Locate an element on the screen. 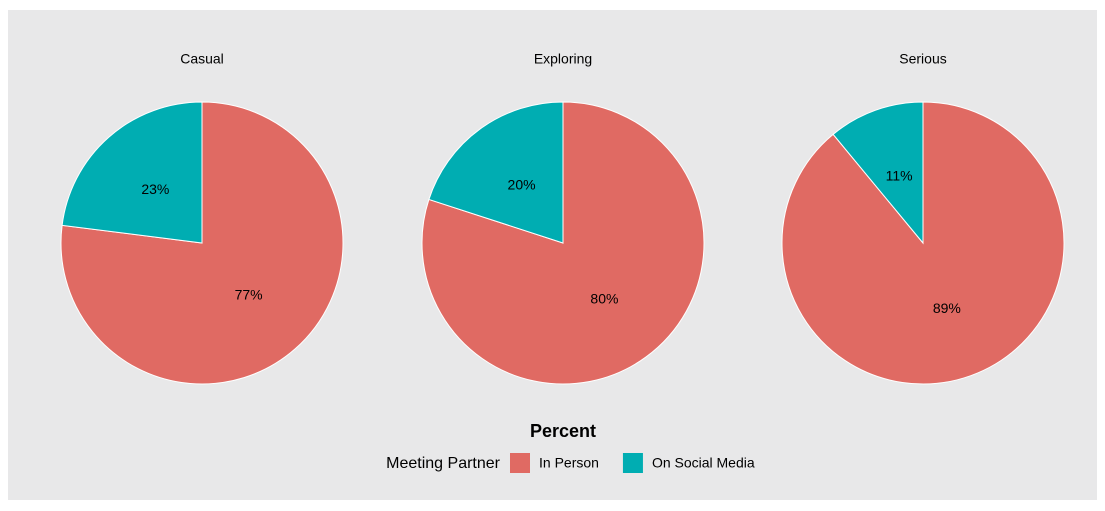 This screenshot has height=511, width=1105. data-label: 80% is located at coordinates (604, 299).